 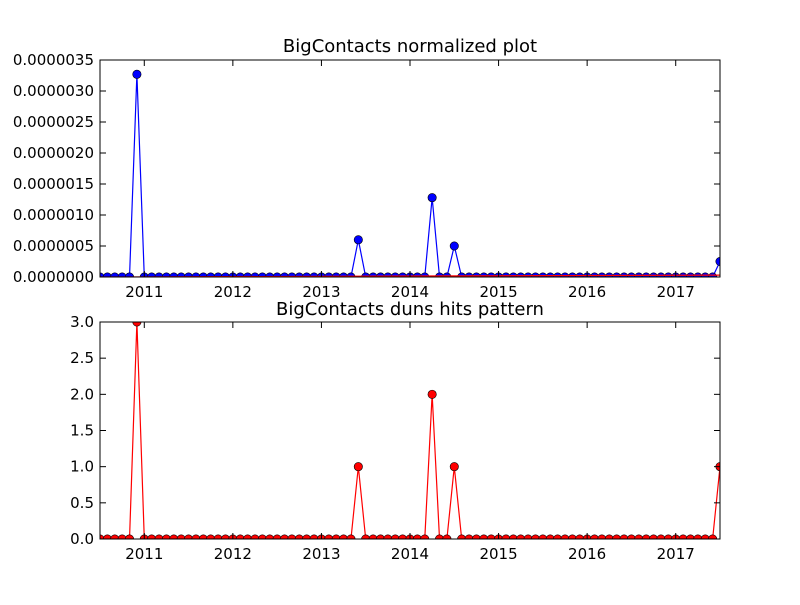 What do you see at coordinates (53, 122) in the screenshot?
I see `normalized-y-tick-label: 0.0000025` at bounding box center [53, 122].